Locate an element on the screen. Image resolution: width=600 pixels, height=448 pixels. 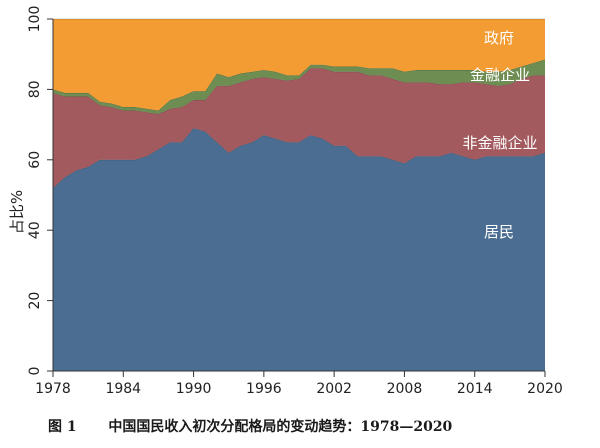
series-label-household: 居民 is located at coordinates (499, 232).